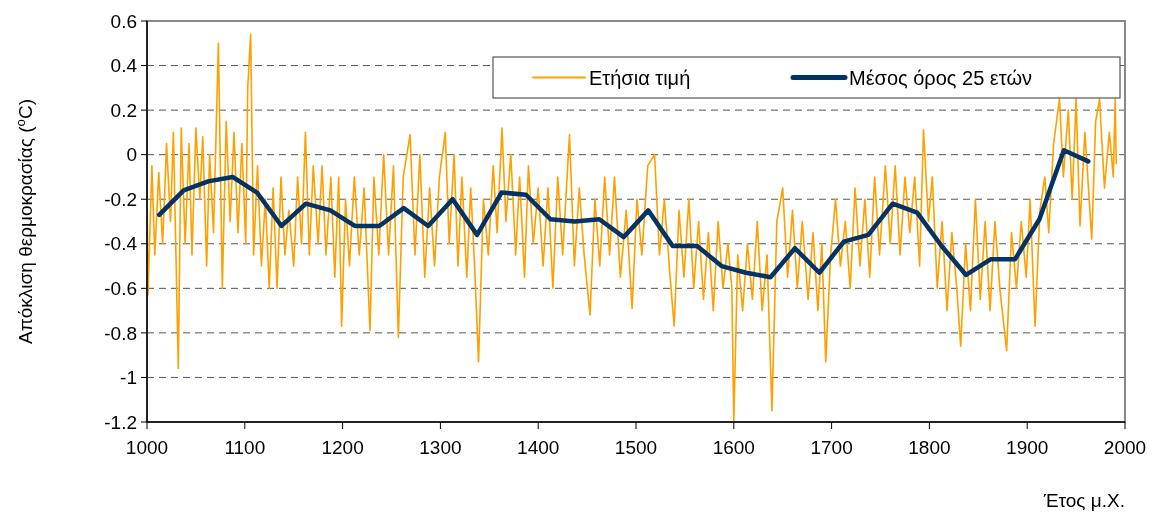 This screenshot has height=520, width=1169. I want to click on y-tick-label: -0.2, so click(120, 199).